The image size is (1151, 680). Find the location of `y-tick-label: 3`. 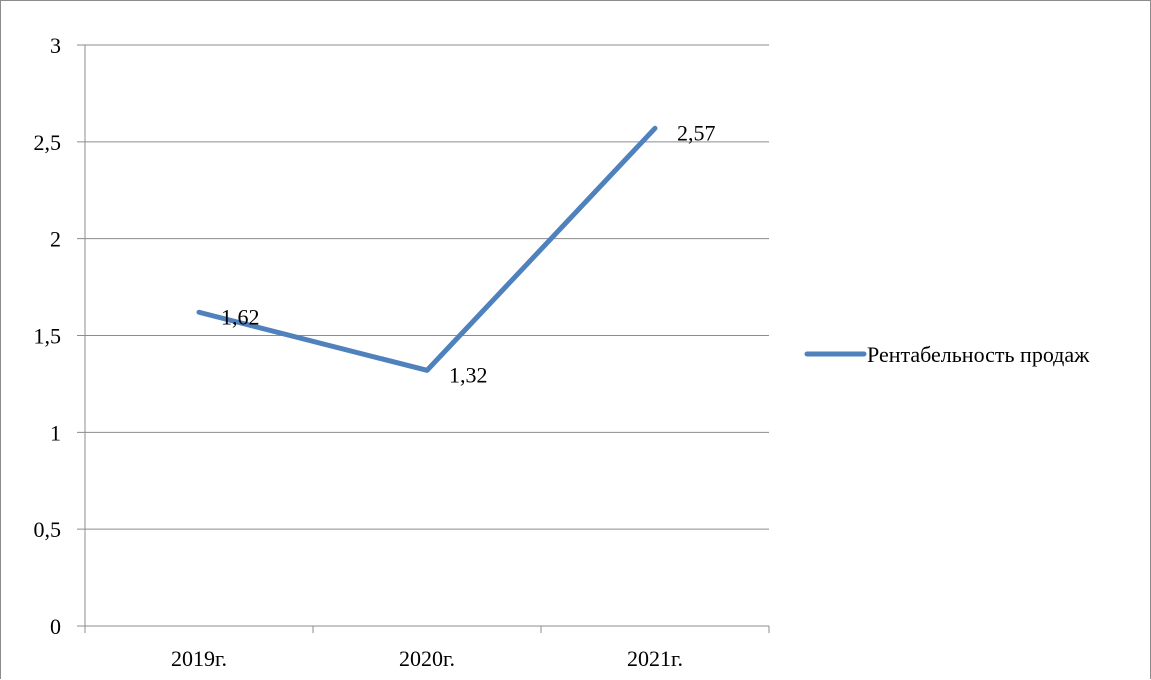

y-tick-label: 3 is located at coordinates (55, 45).